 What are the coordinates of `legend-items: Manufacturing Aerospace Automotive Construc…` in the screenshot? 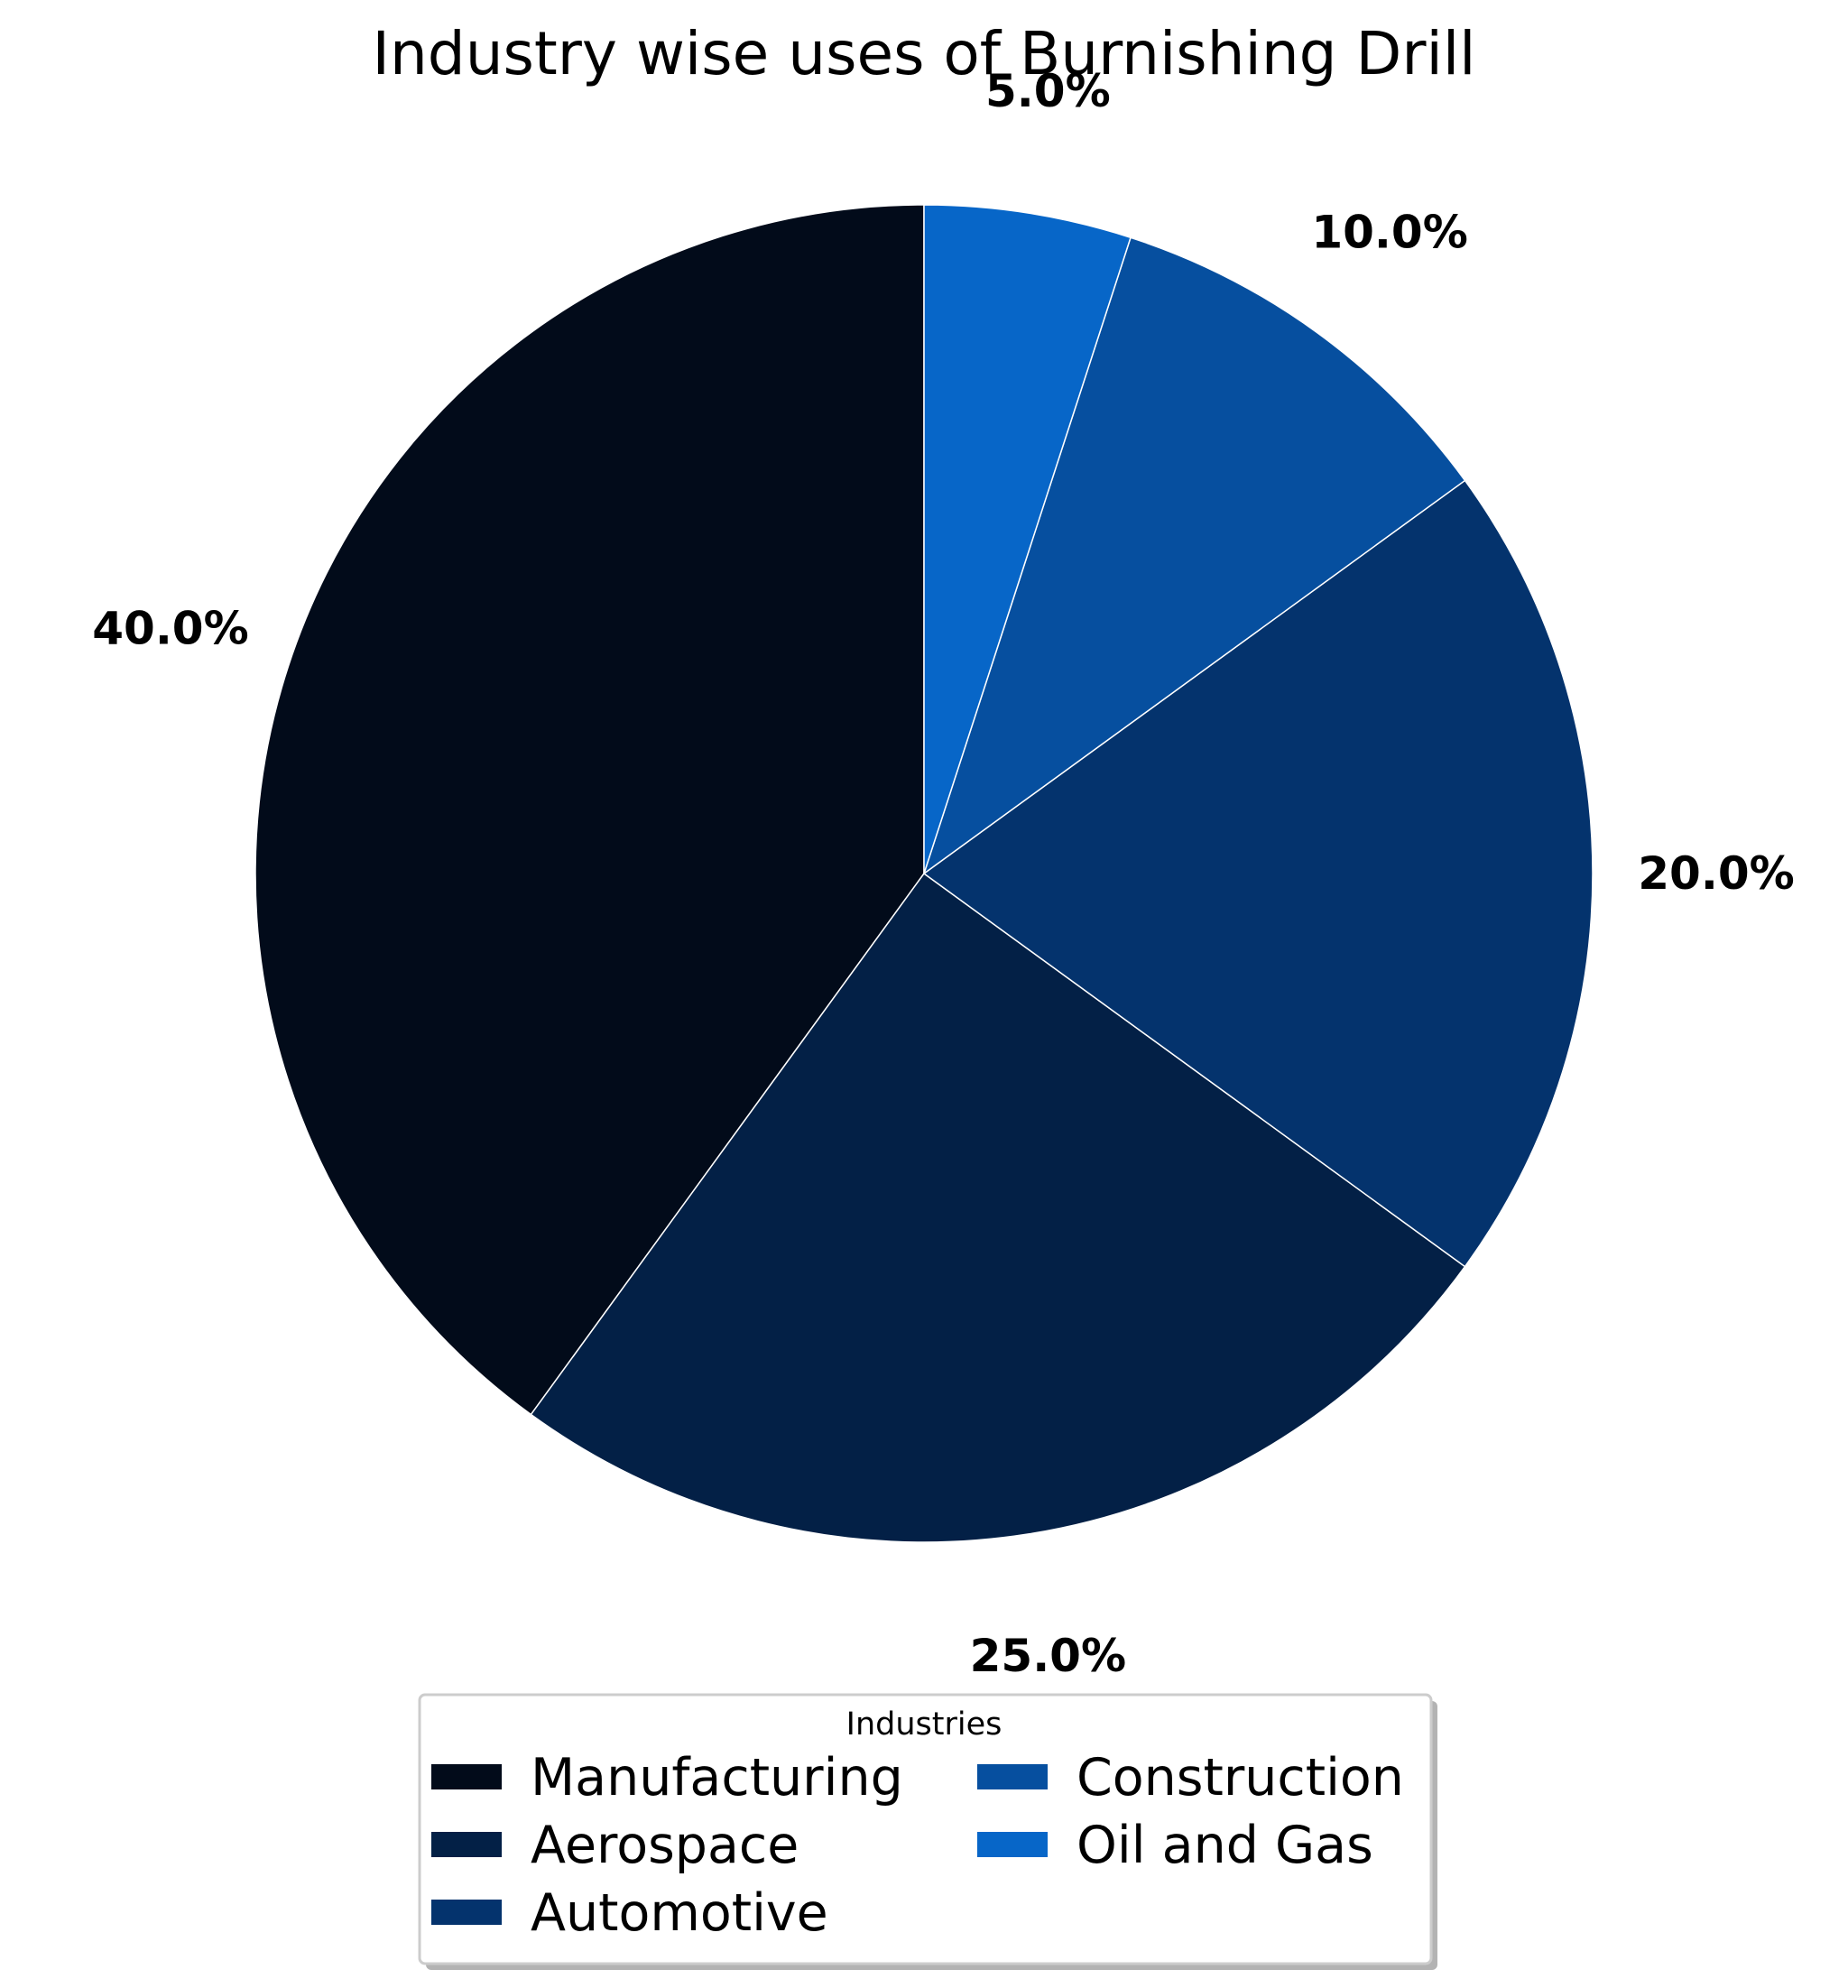 It's located at (917, 1845).